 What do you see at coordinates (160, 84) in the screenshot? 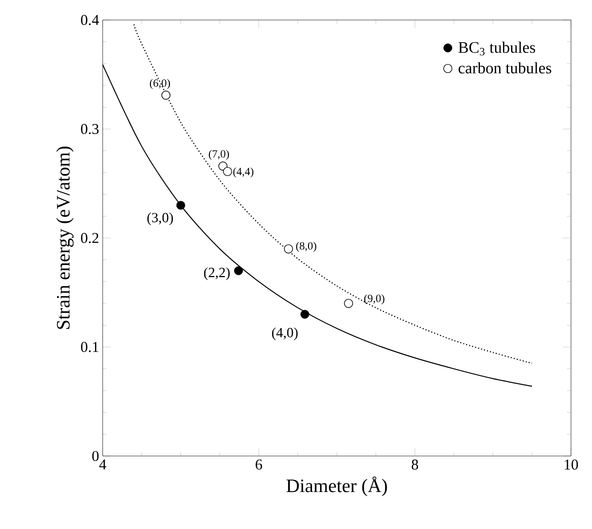
I see `annotation: (6,0)` at bounding box center [160, 84].